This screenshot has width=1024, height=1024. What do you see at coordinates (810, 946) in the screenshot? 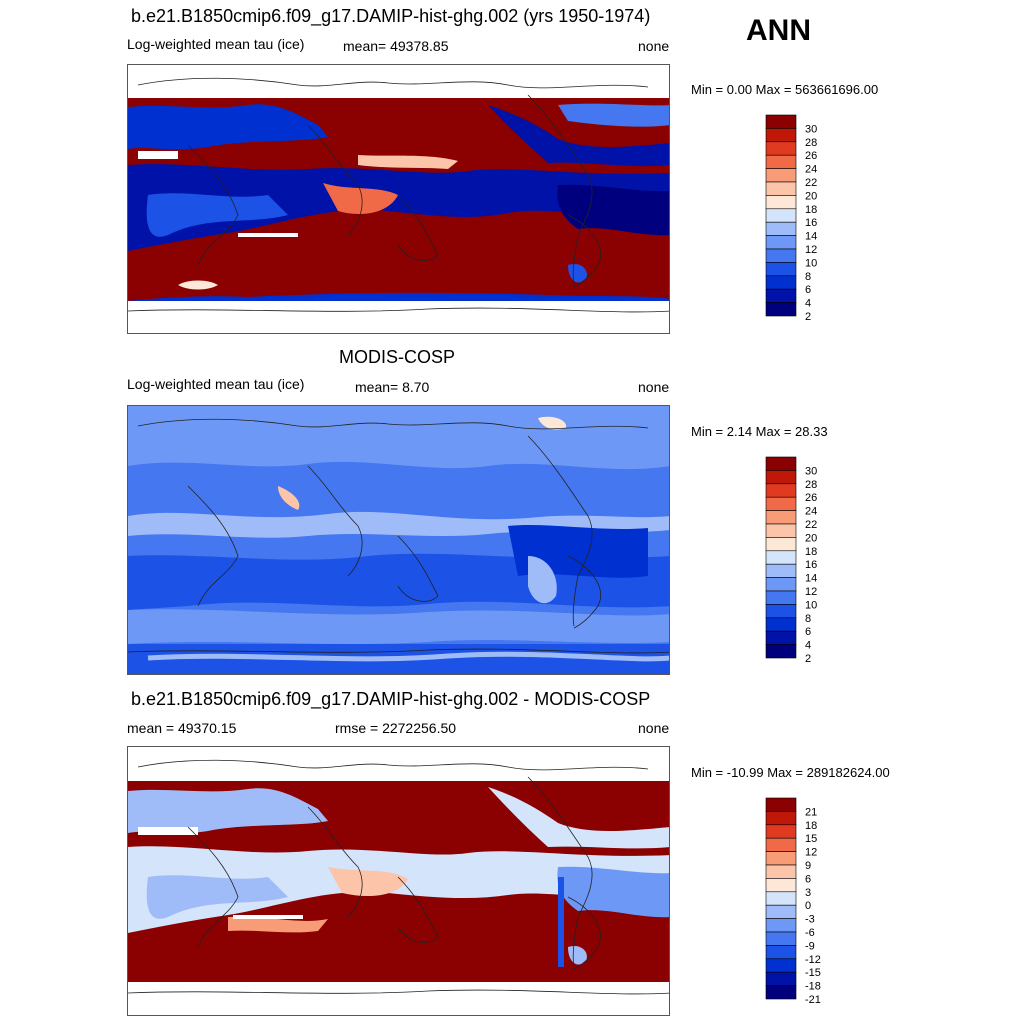
I see `colorbar-tick-label: -9` at bounding box center [810, 946].